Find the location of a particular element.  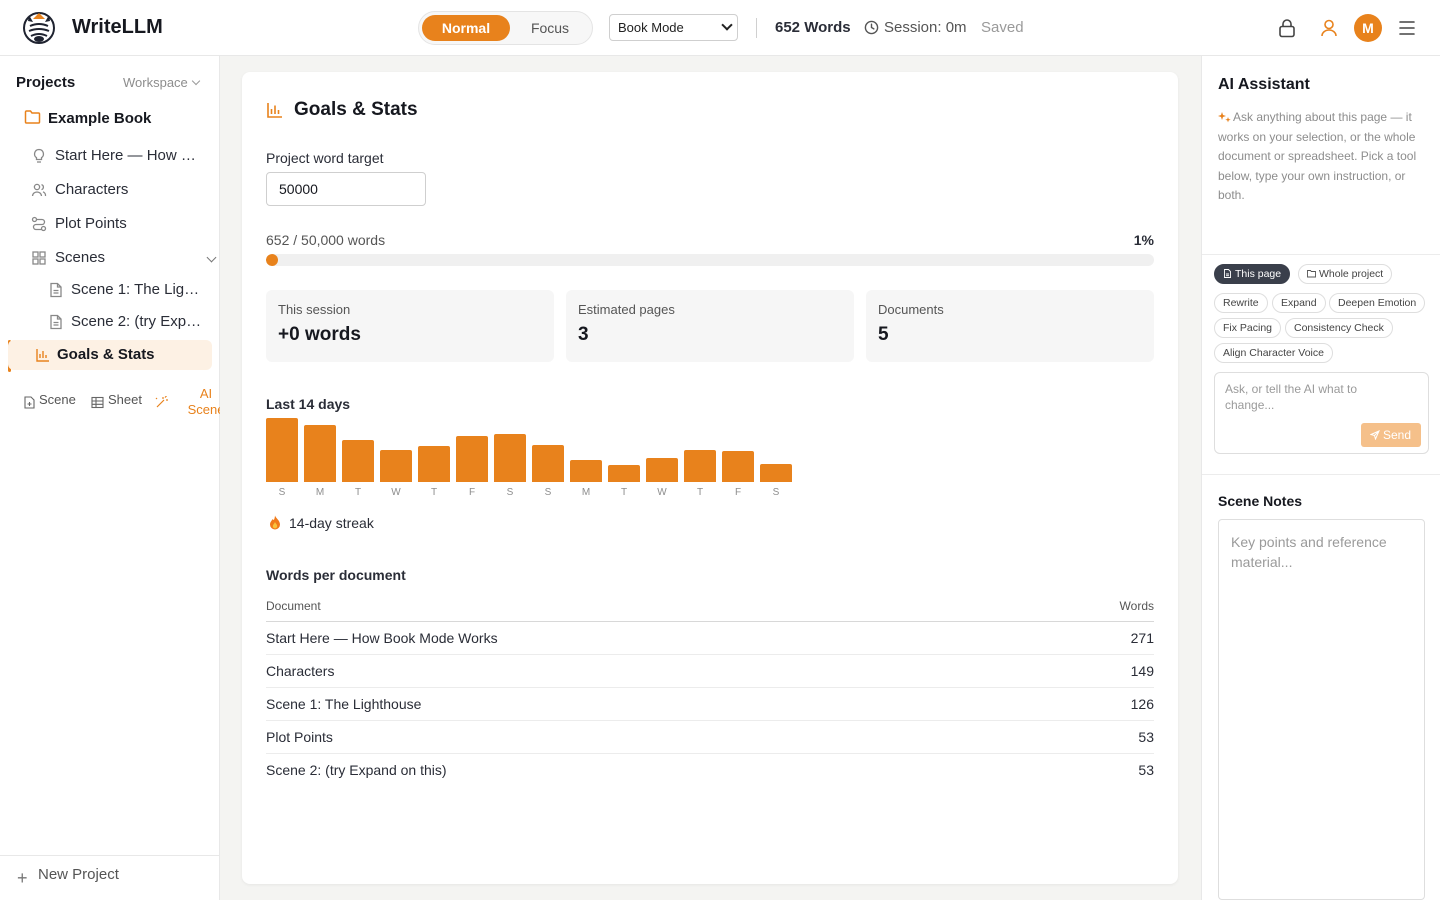

ai-scene-label-line-1: AI is located at coordinates (206, 393).